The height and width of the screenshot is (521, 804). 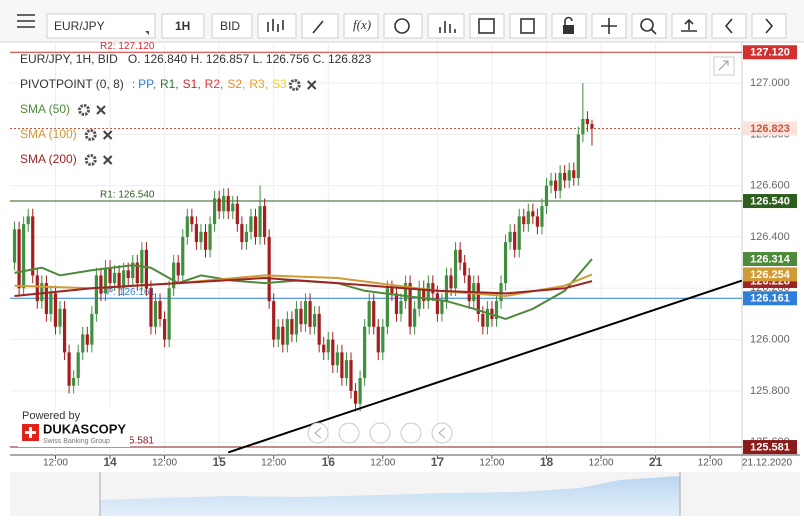 What do you see at coordinates (411, 433) in the screenshot?
I see `nav-zoom-in` at bounding box center [411, 433].